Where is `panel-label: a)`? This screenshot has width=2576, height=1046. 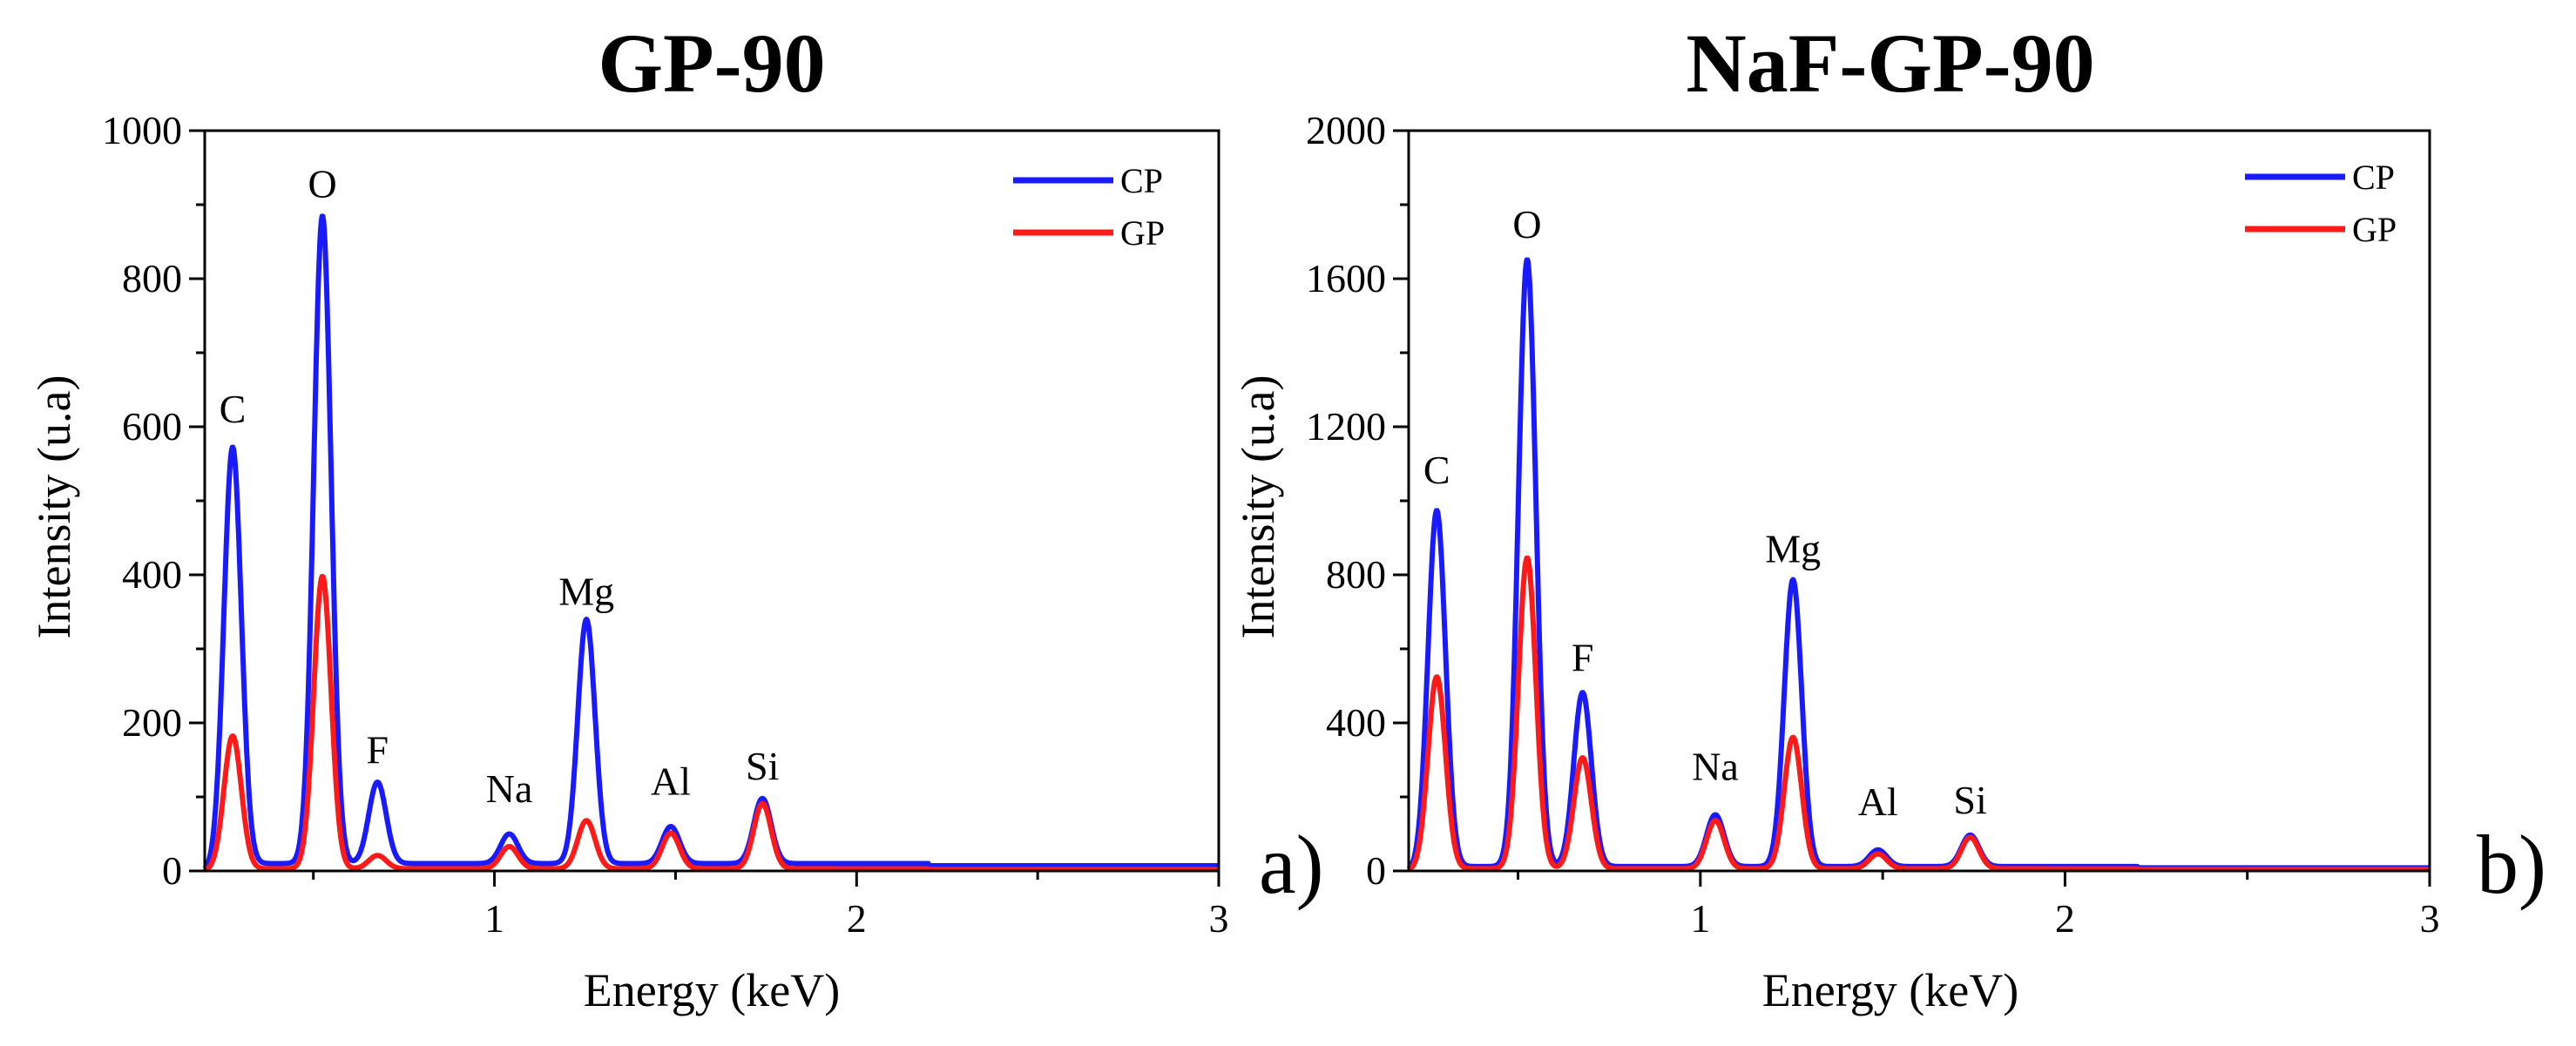
panel-label: a) is located at coordinates (1291, 864).